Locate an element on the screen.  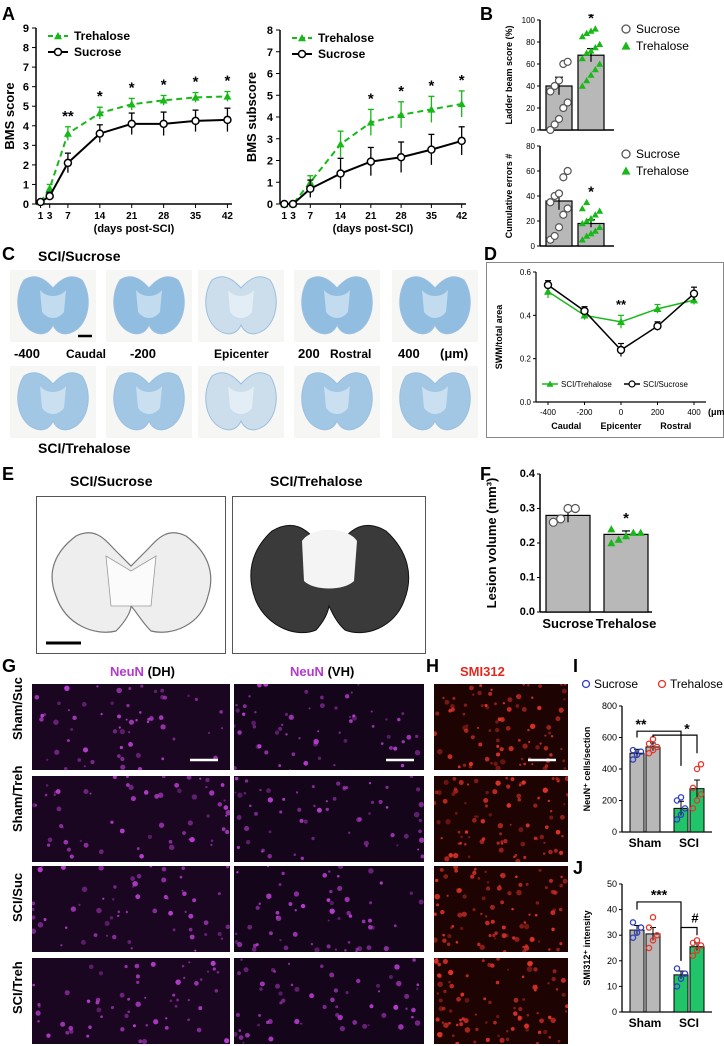
g-neun-image is located at coordinates (329, 909).